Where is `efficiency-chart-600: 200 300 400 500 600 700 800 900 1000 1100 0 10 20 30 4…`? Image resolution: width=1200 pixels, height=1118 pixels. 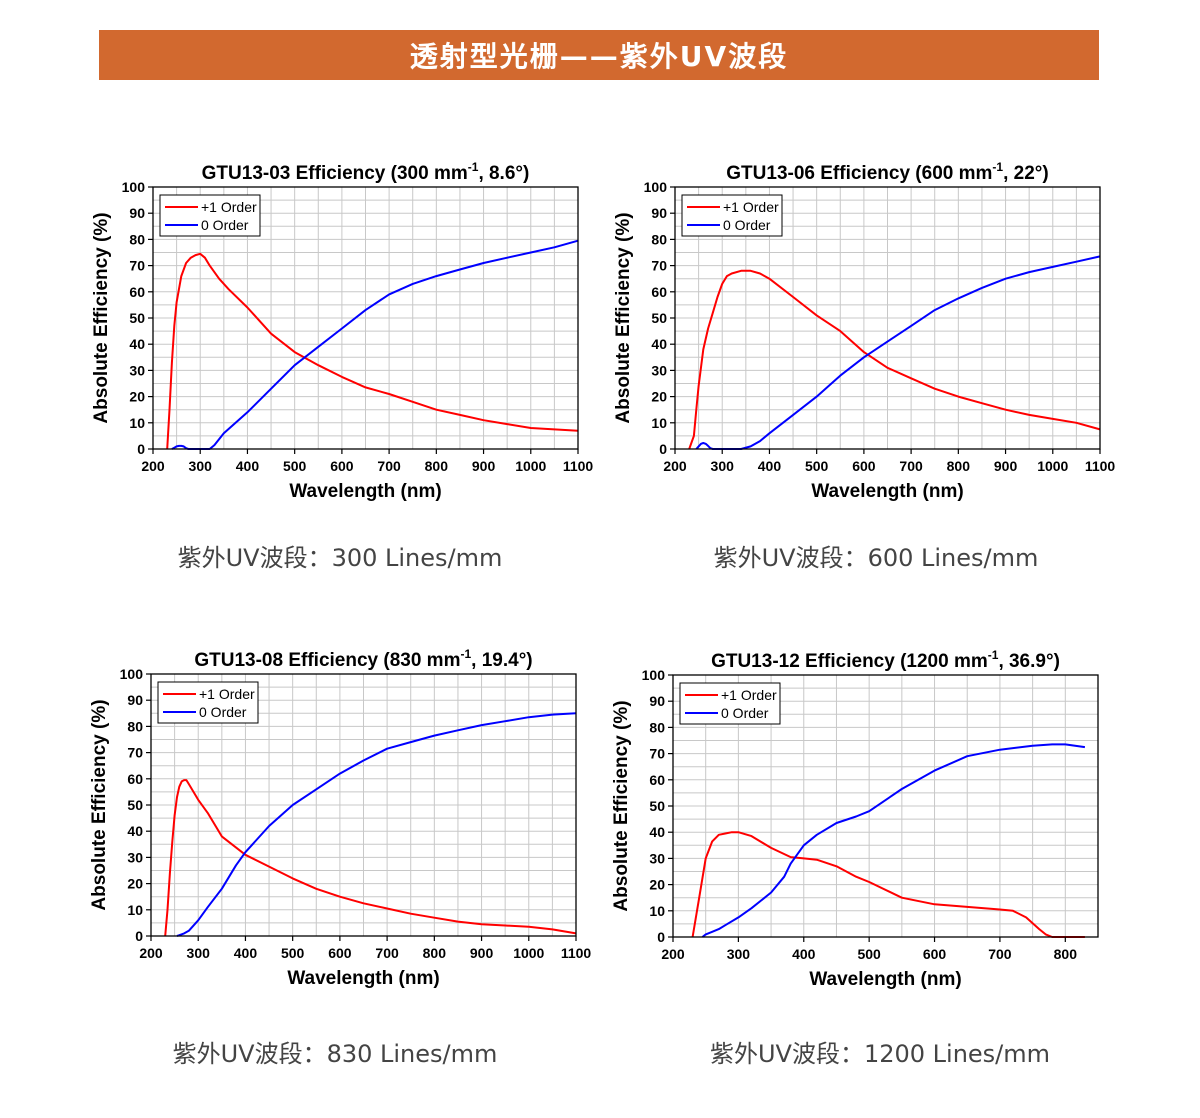
efficiency-chart-600: 200 300 400 500 600 700 800 900 1000 1100 0 10 20 30 4… is located at coordinates (862, 330).